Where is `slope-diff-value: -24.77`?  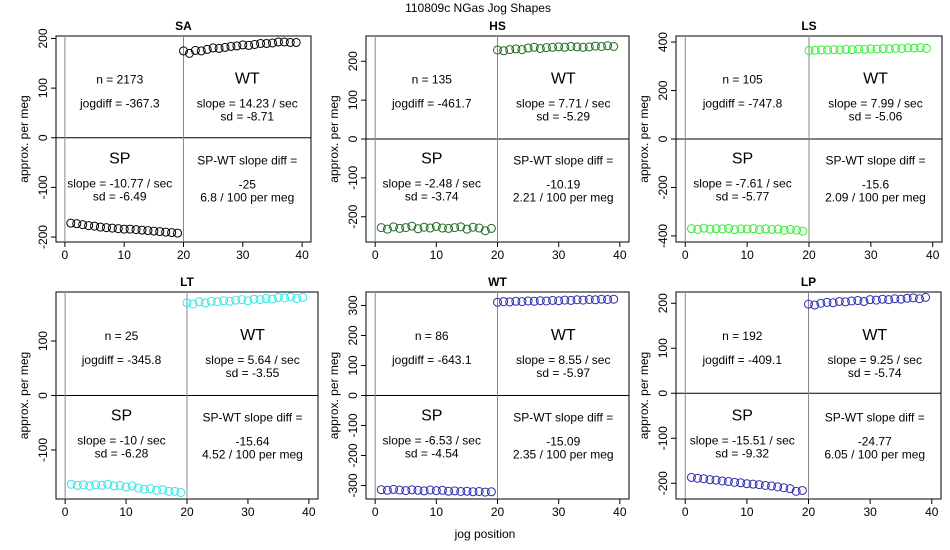 slope-diff-value: -24.77 is located at coordinates (875, 441).